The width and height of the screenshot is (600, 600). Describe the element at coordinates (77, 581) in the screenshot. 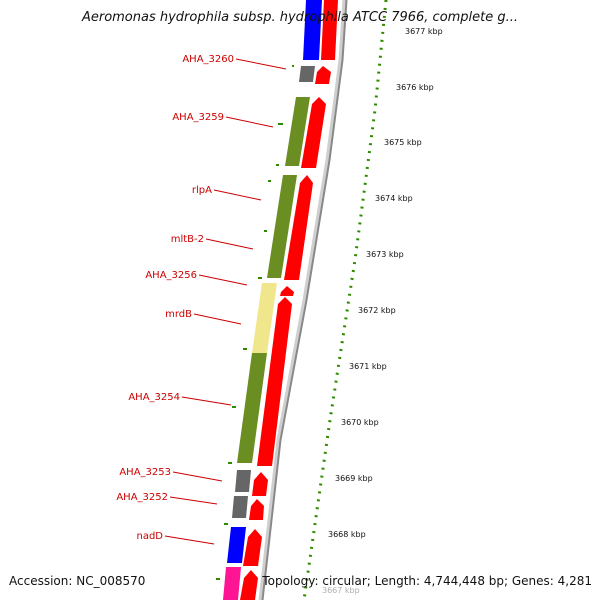

I see `accession-text: Accession: NC_008570` at that location.